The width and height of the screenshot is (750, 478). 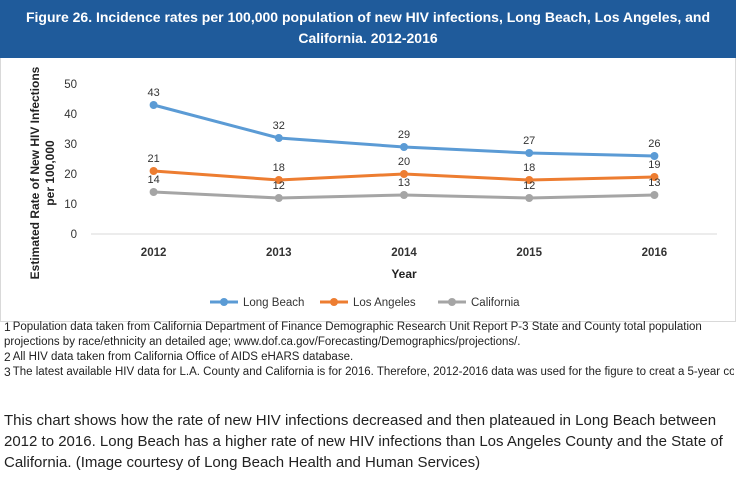 I want to click on x-tick-label: 2012, so click(x=154, y=253).